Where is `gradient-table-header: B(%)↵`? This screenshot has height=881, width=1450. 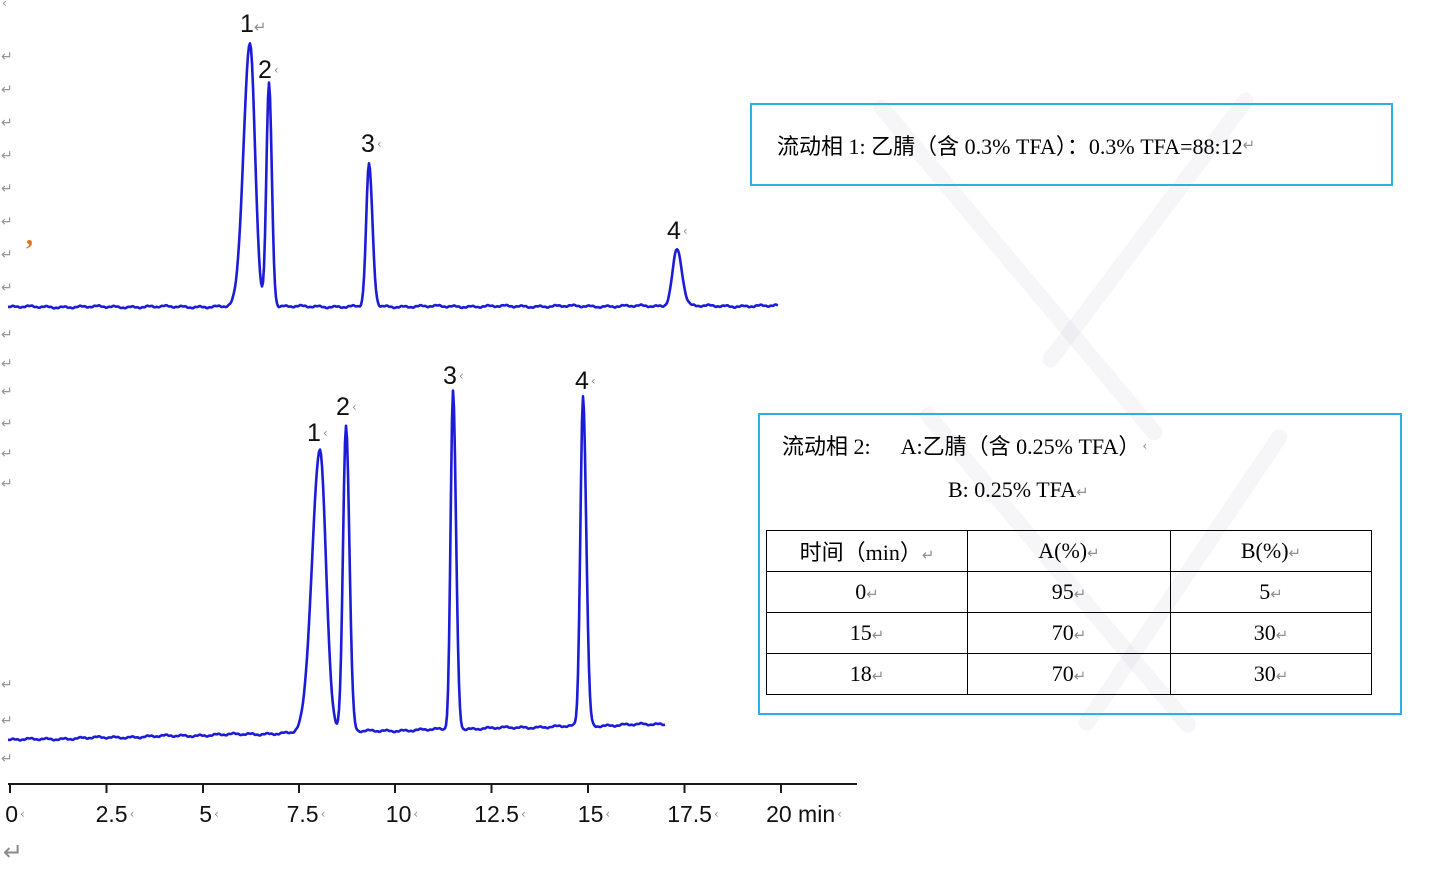 gradient-table-header: B(%)↵ is located at coordinates (1271, 551).